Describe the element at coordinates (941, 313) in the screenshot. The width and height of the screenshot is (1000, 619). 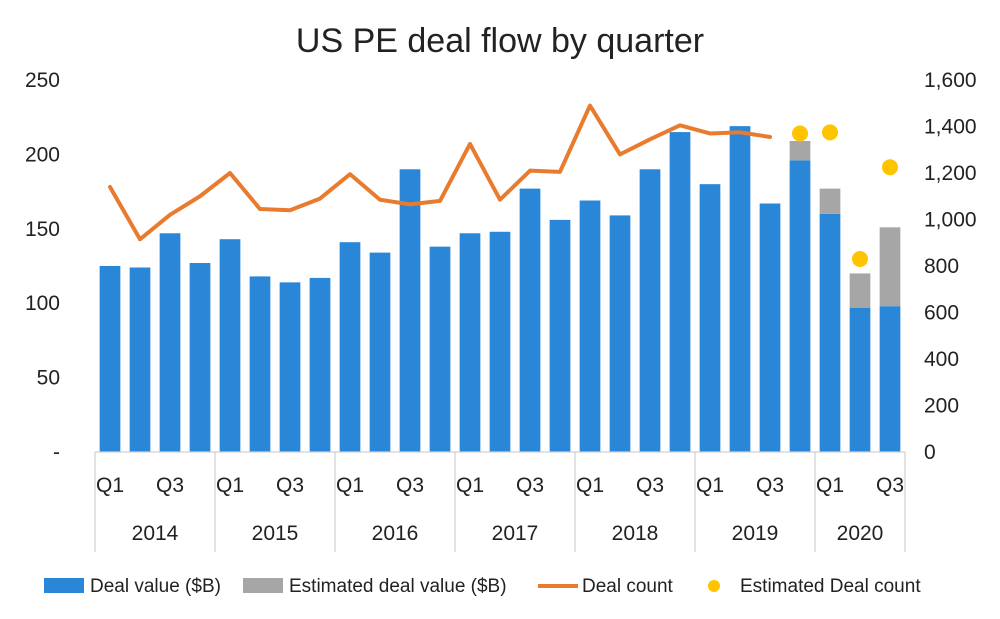
I see `right-axis-tick-label: 600` at that location.